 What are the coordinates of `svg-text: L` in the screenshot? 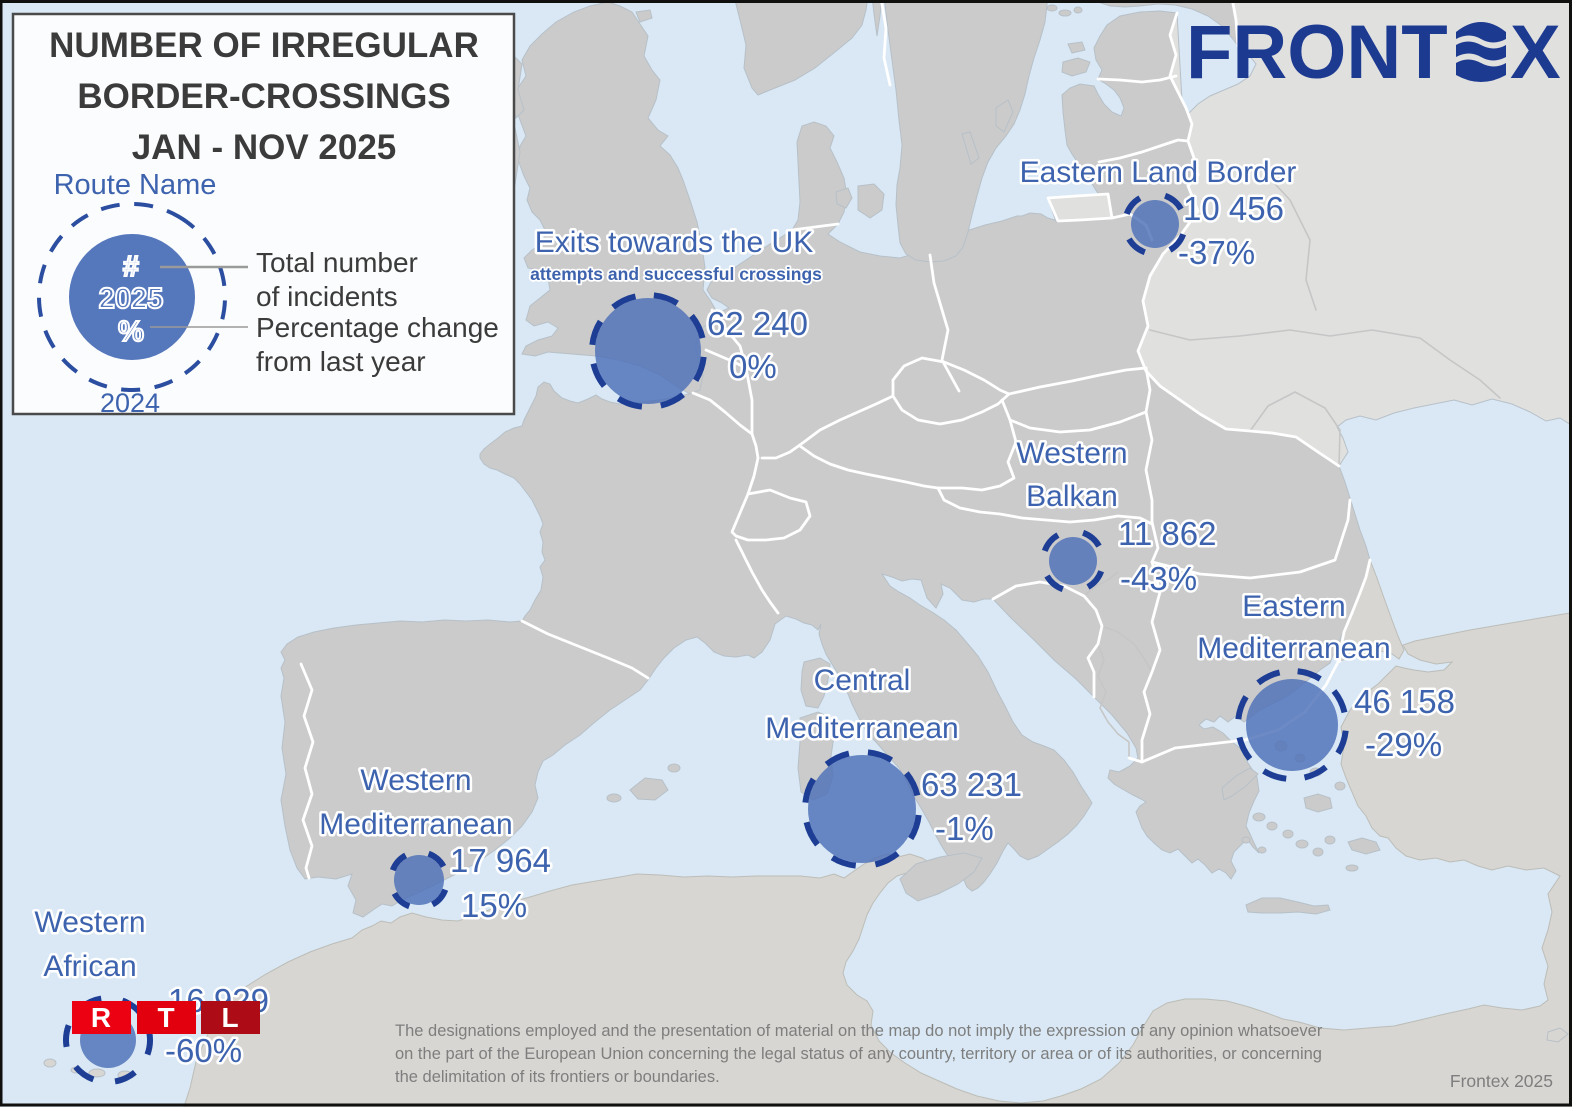 It's located at (229, 1017).